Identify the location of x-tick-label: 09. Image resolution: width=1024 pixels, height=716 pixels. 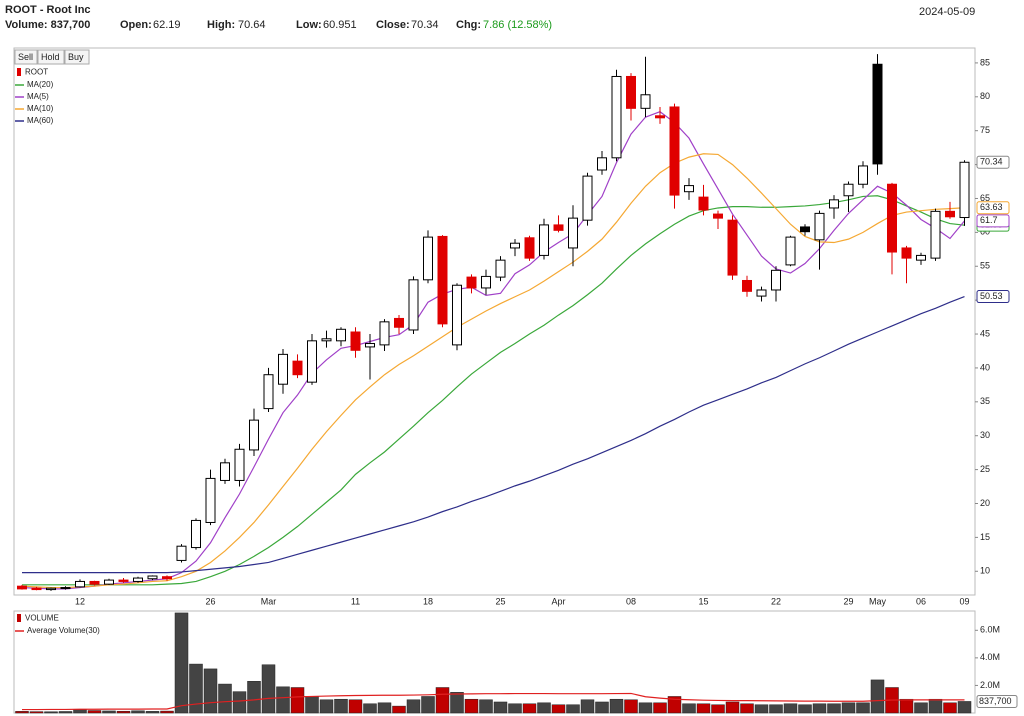
(964, 601).